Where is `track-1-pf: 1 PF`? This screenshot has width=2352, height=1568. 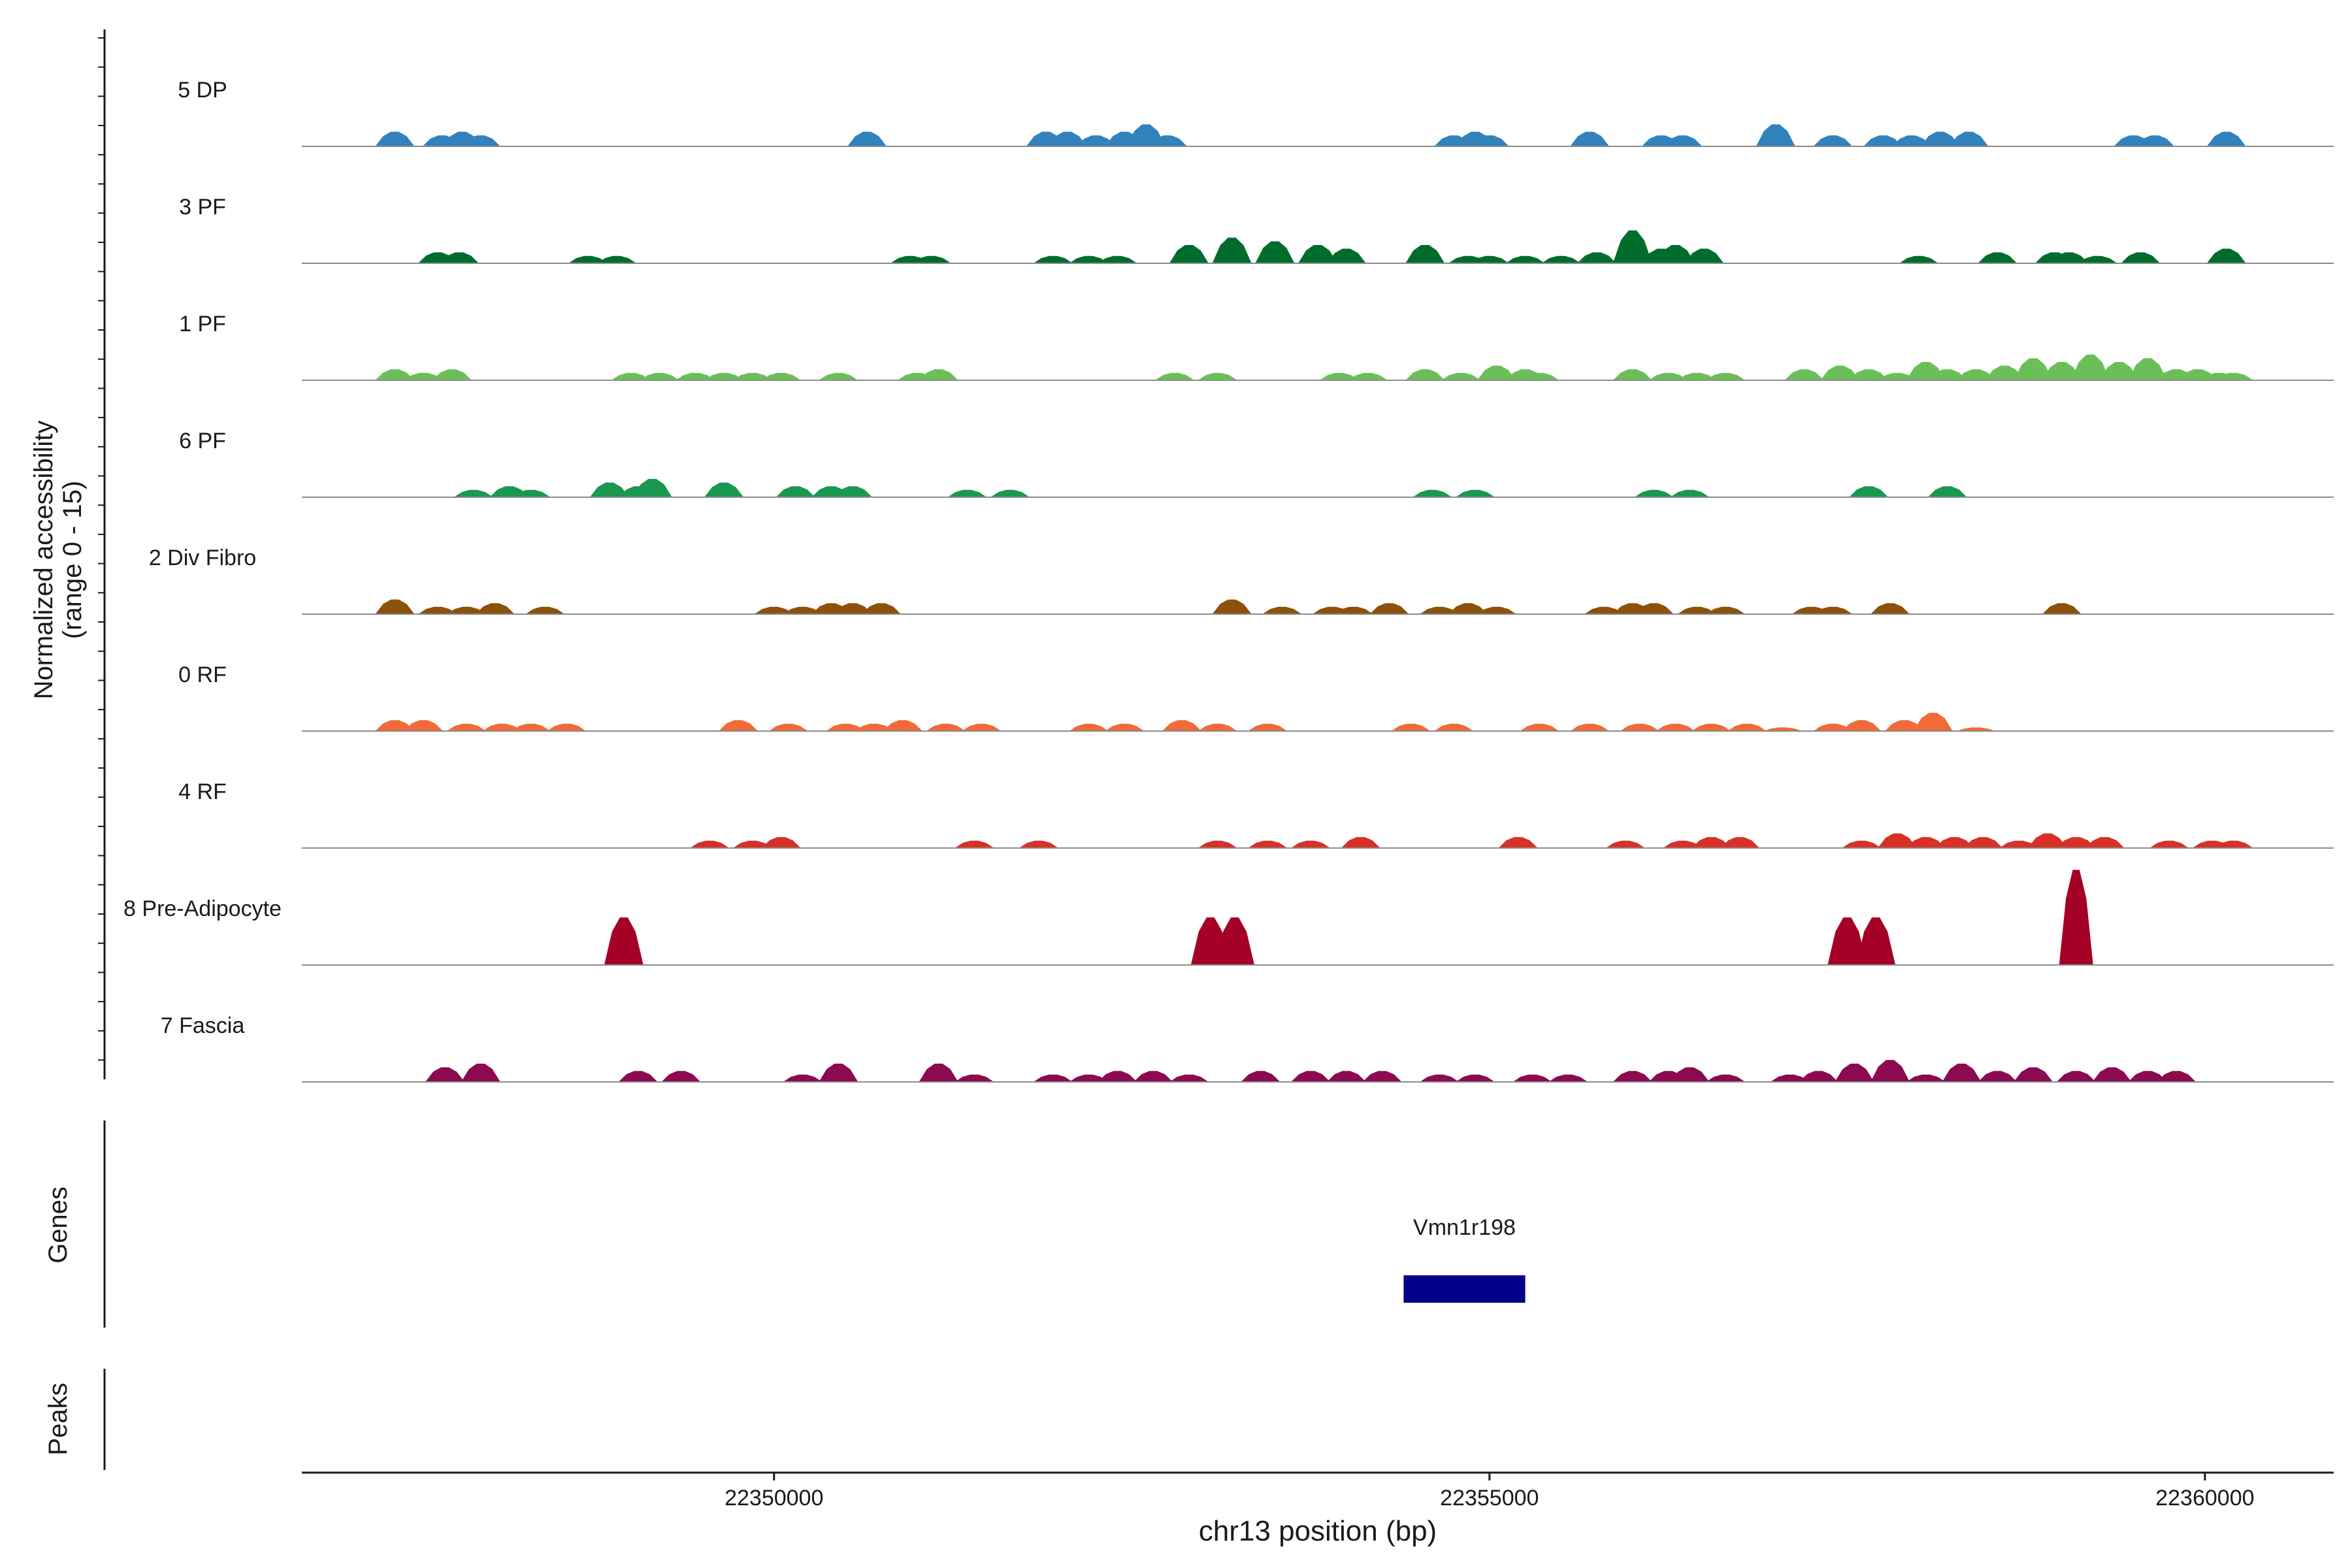 track-1-pf: 1 PF is located at coordinates (1256, 346).